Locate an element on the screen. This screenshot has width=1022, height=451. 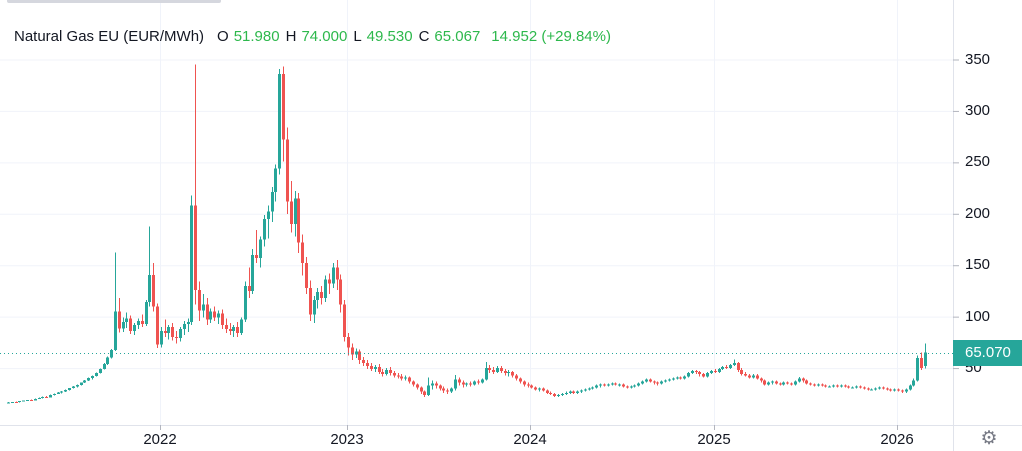
time-axis-label: 2024 is located at coordinates (530, 439).